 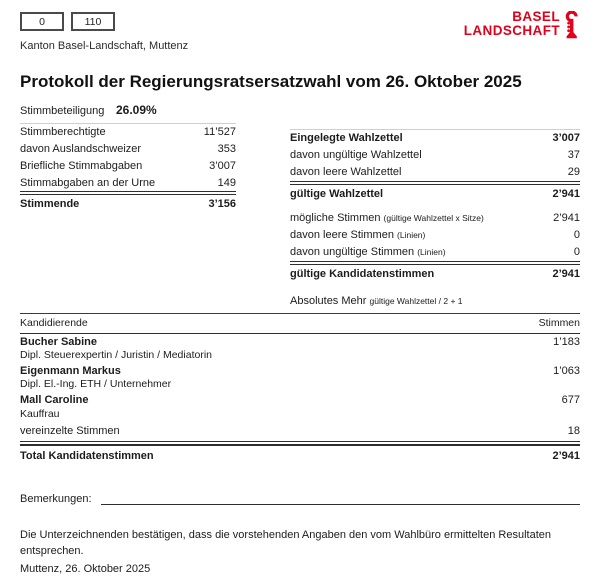 I want to click on table-row: davon Auslandschweizer 353, so click(x=128, y=149).